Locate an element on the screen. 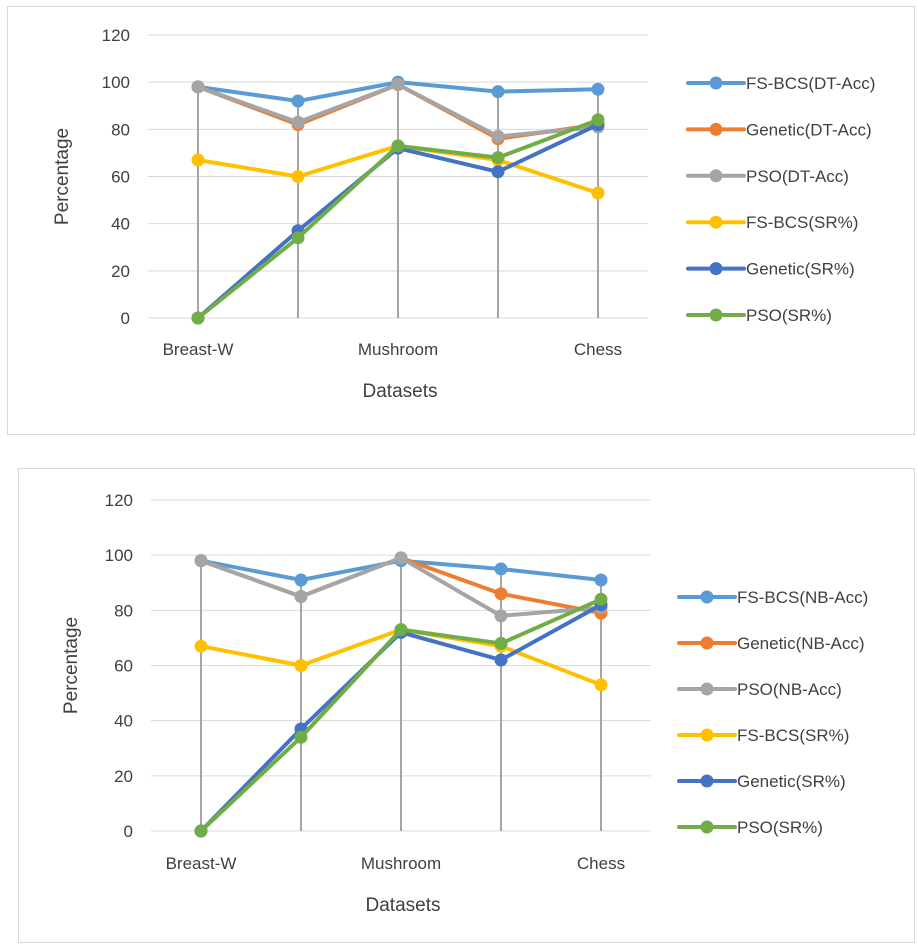  legend-label: FS-BCS(NB-Acc) is located at coordinates (802, 597).